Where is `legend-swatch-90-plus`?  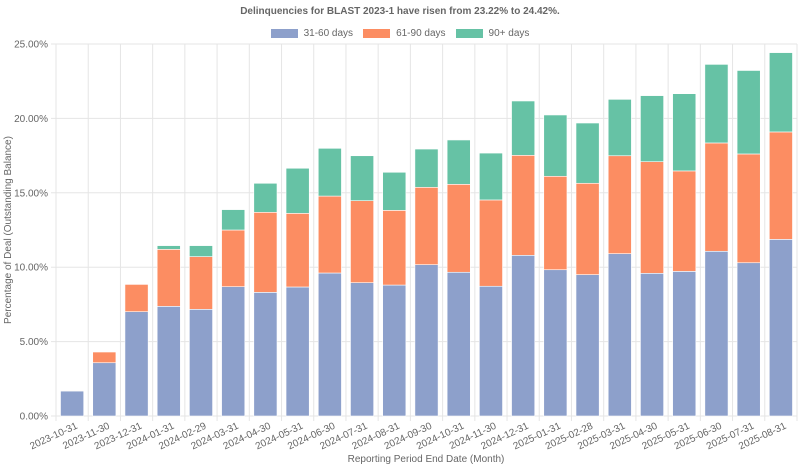 legend-swatch-90-plus is located at coordinates (469, 33).